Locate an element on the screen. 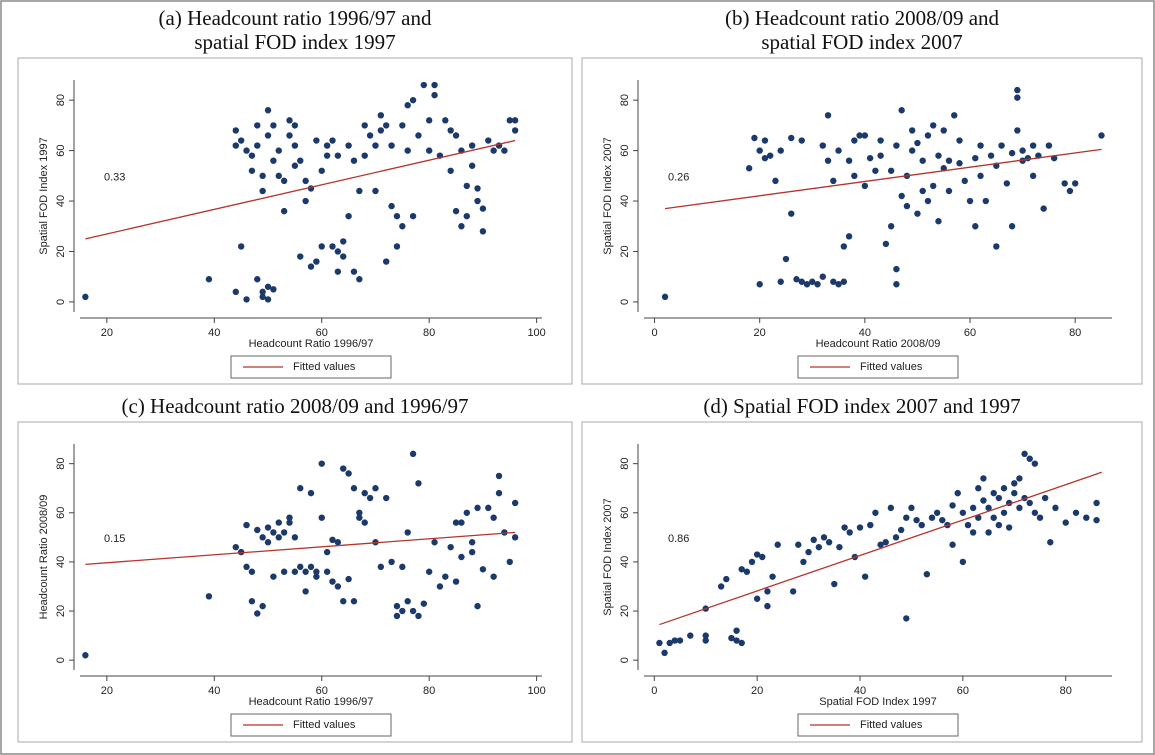  legend-label: Fitted values is located at coordinates (324, 367).